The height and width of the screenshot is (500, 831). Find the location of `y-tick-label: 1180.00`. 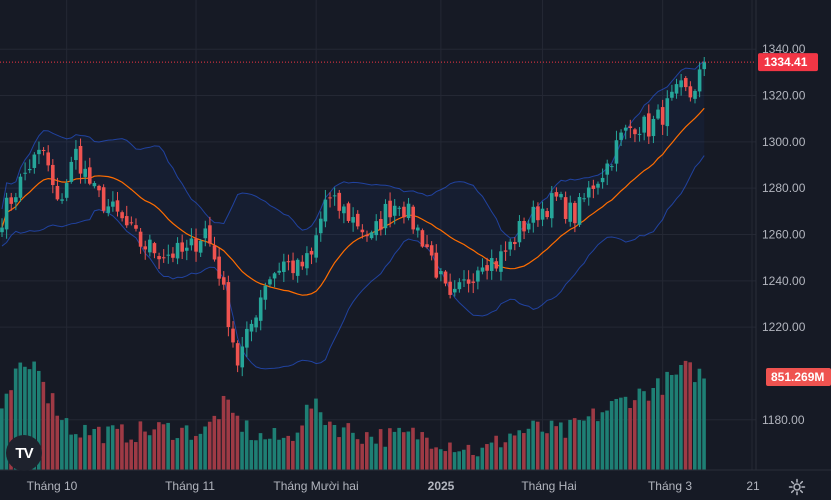

y-tick-label: 1180.00 is located at coordinates (783, 420).